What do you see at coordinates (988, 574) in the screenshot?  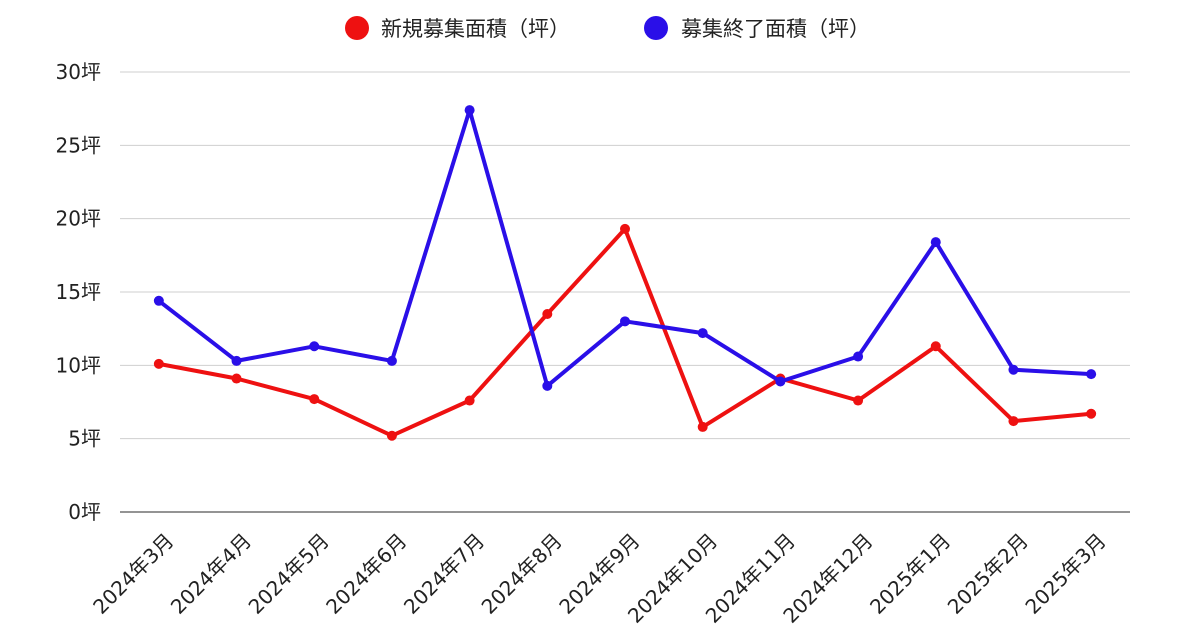 I see `x-tick-label: 2025年2月` at bounding box center [988, 574].